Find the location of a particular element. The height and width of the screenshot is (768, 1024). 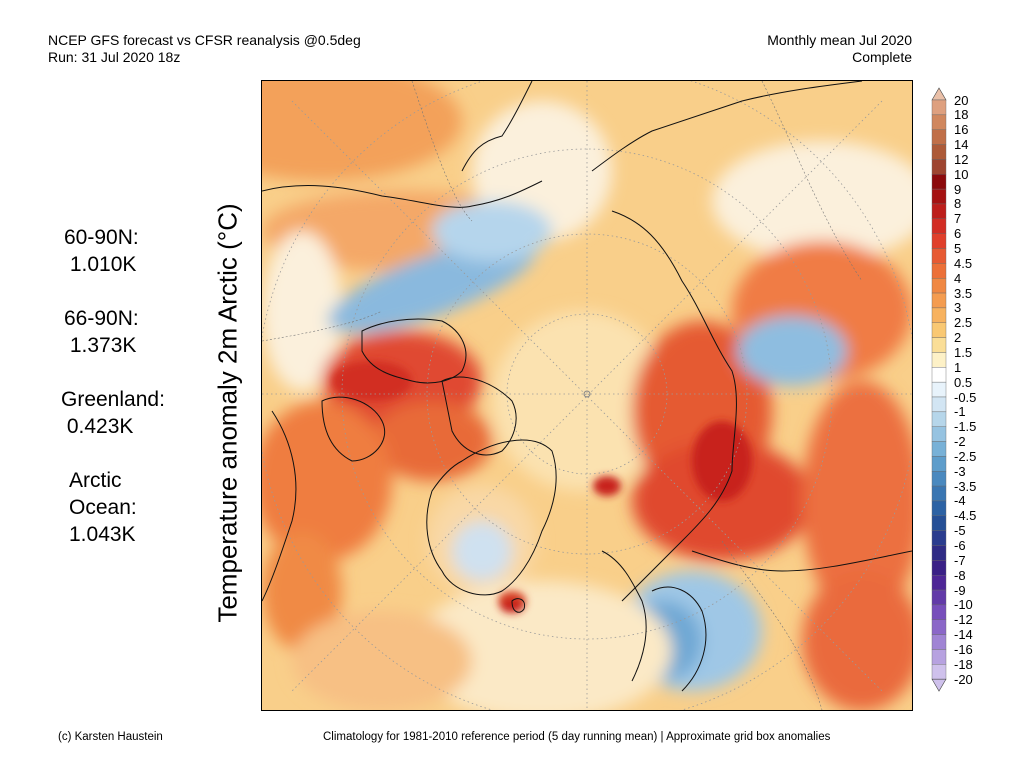

legend-arrow-top is located at coordinates (939, 94).